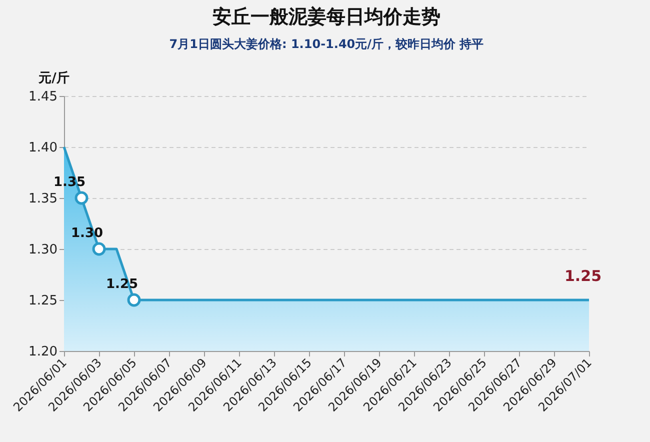  I want to click on y-tick-label: 1.35, so click(43, 199).